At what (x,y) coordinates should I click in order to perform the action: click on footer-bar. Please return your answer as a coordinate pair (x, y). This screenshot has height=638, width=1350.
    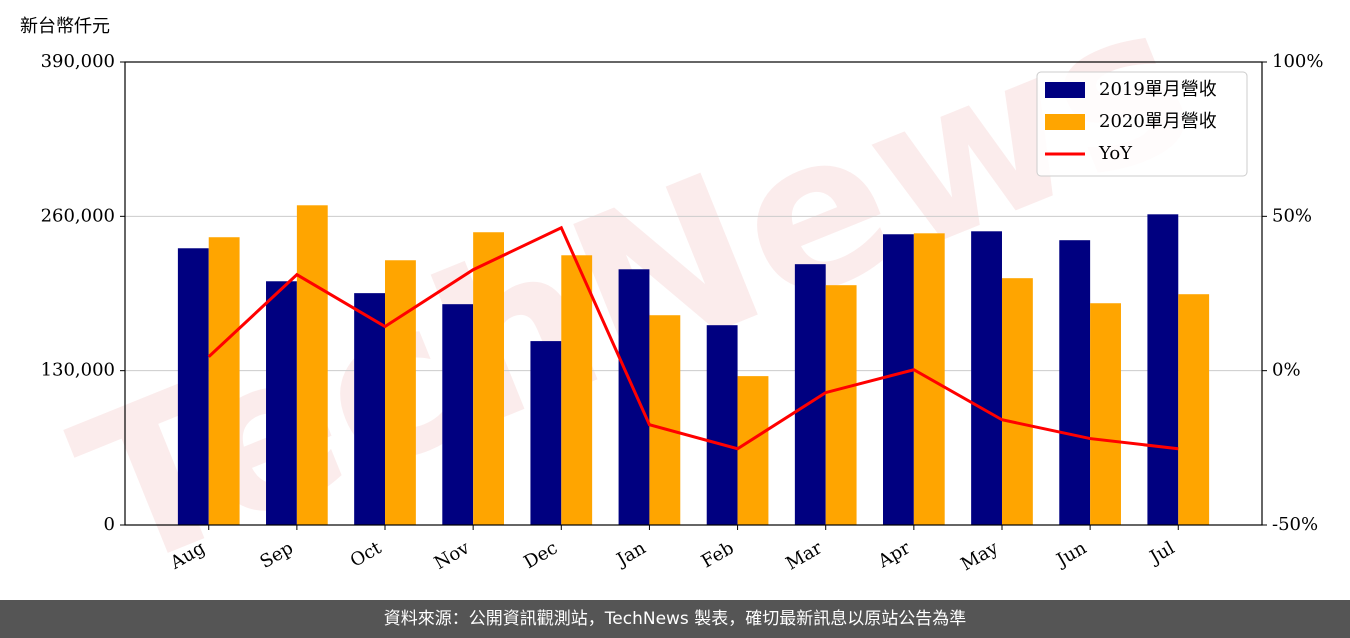
    Looking at the image, I should click on (675, 619).